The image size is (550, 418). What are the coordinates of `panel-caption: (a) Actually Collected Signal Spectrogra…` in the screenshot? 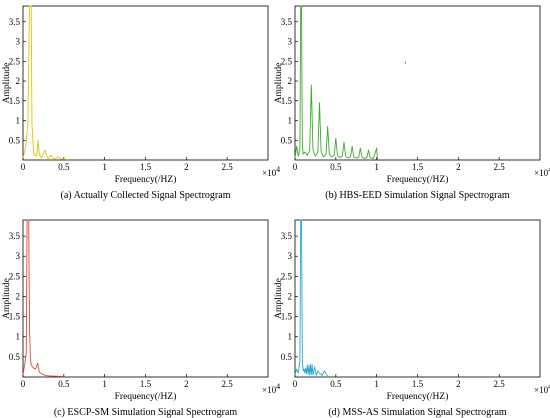 It's located at (146, 195).